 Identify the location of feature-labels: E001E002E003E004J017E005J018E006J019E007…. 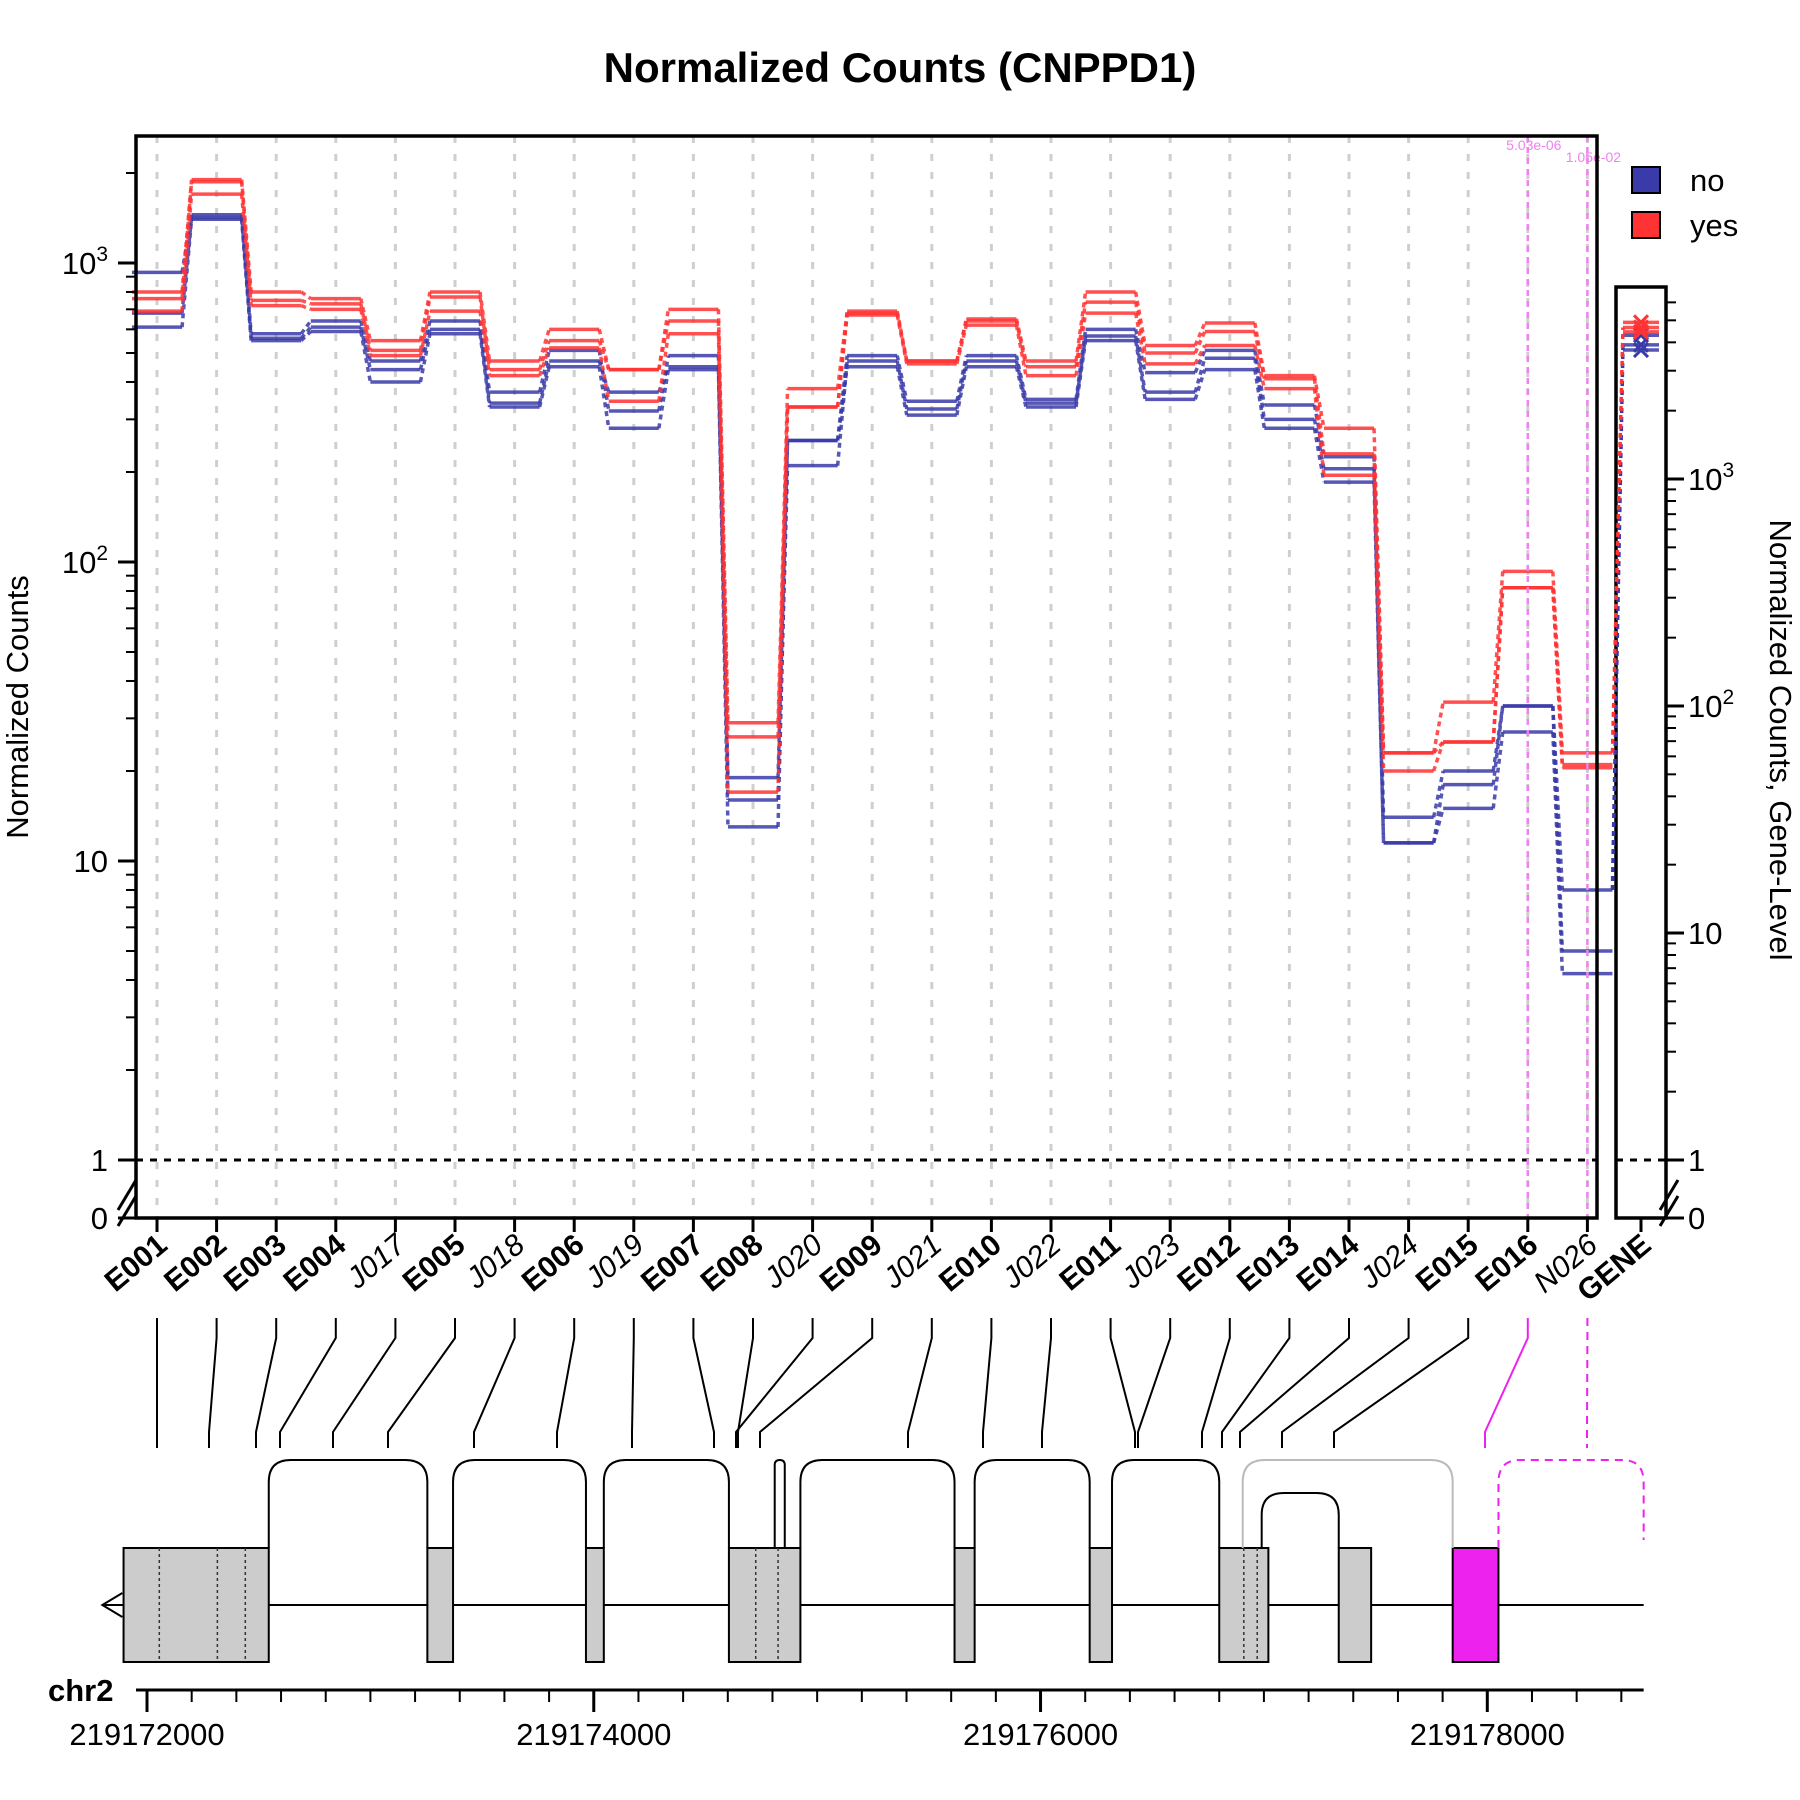
(878, 1267).